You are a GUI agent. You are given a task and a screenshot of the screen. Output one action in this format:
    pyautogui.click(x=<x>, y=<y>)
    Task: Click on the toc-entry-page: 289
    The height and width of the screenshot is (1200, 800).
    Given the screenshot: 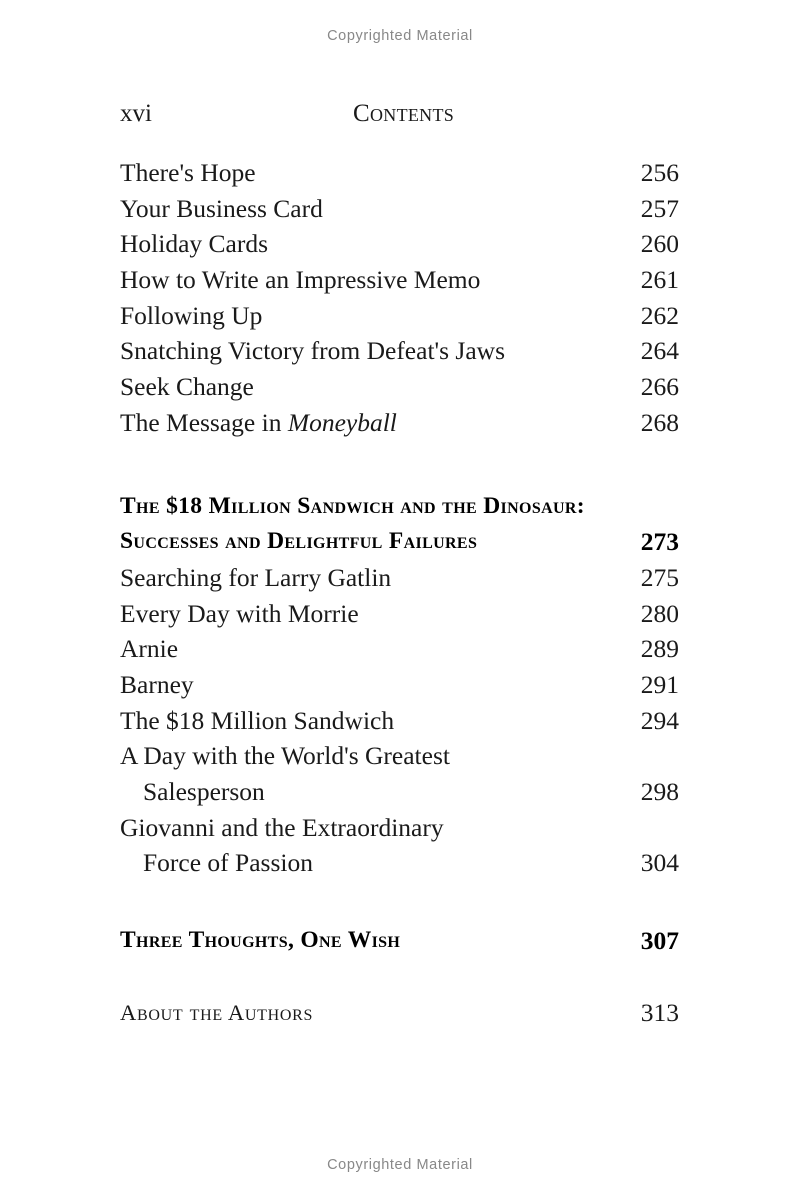 What is the action you would take?
    pyautogui.click(x=659, y=649)
    